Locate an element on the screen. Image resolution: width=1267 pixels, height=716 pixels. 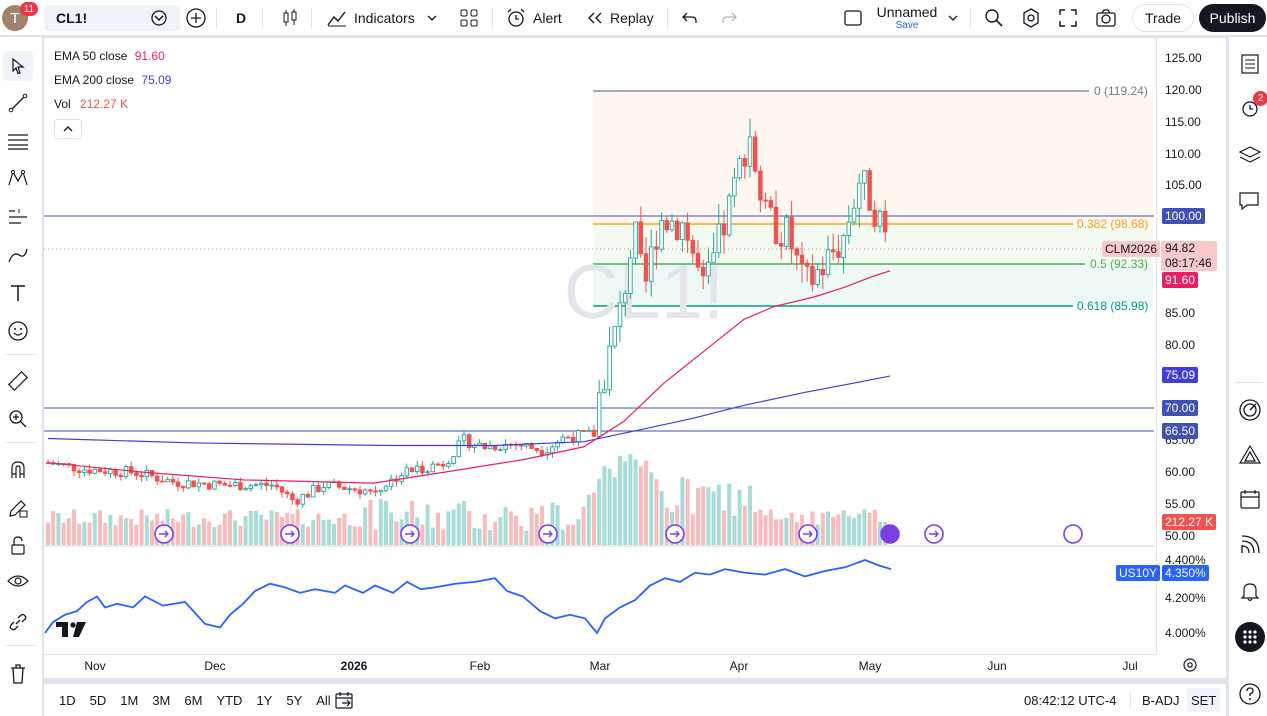
session-toggle: SET is located at coordinates (1204, 700).